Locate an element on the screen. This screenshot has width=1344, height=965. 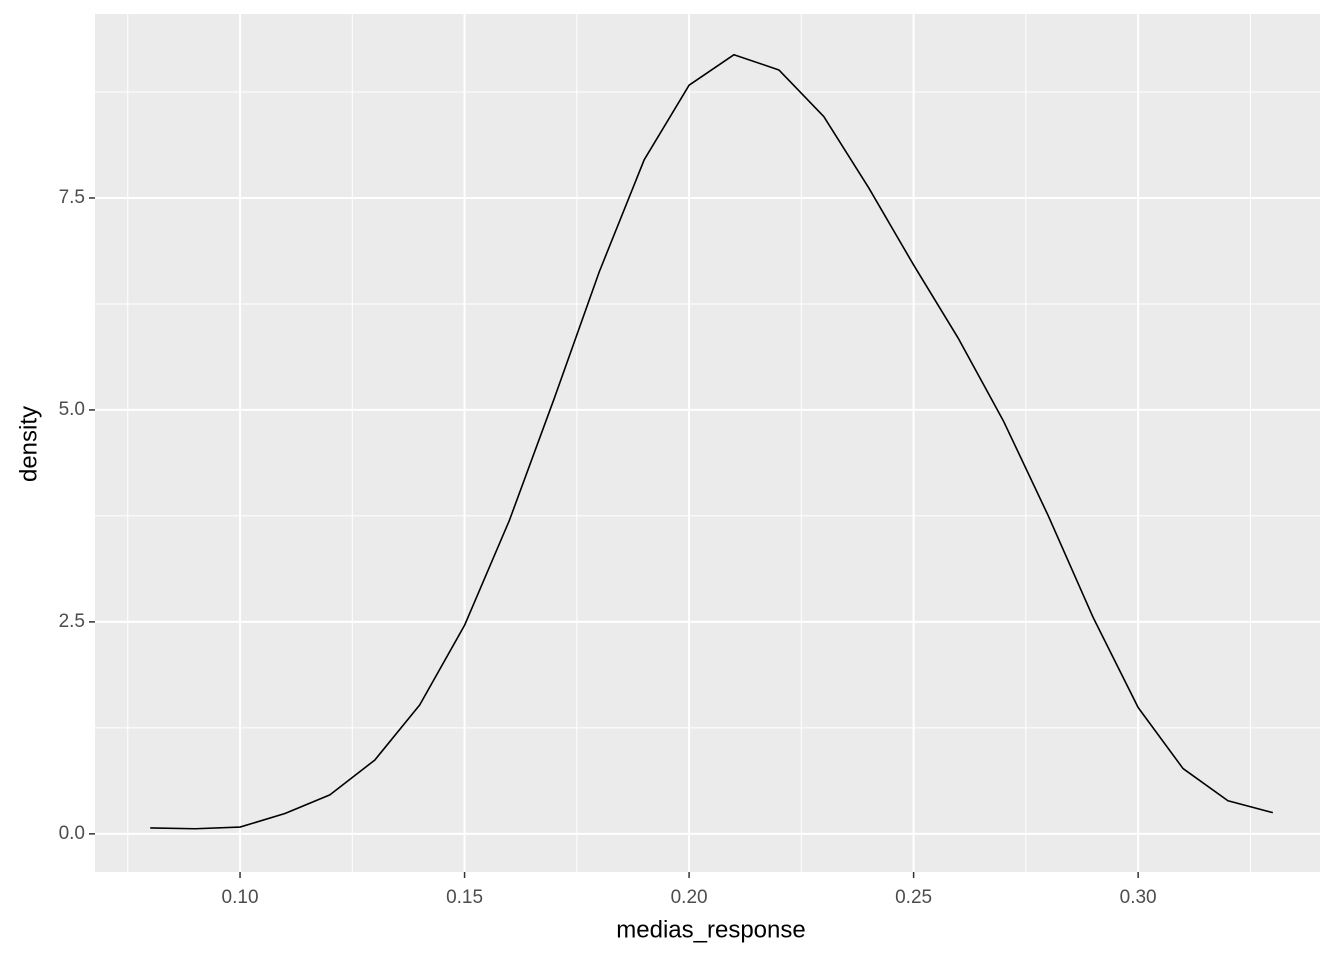
y-tick-label: 0.0 is located at coordinates (72, 833).